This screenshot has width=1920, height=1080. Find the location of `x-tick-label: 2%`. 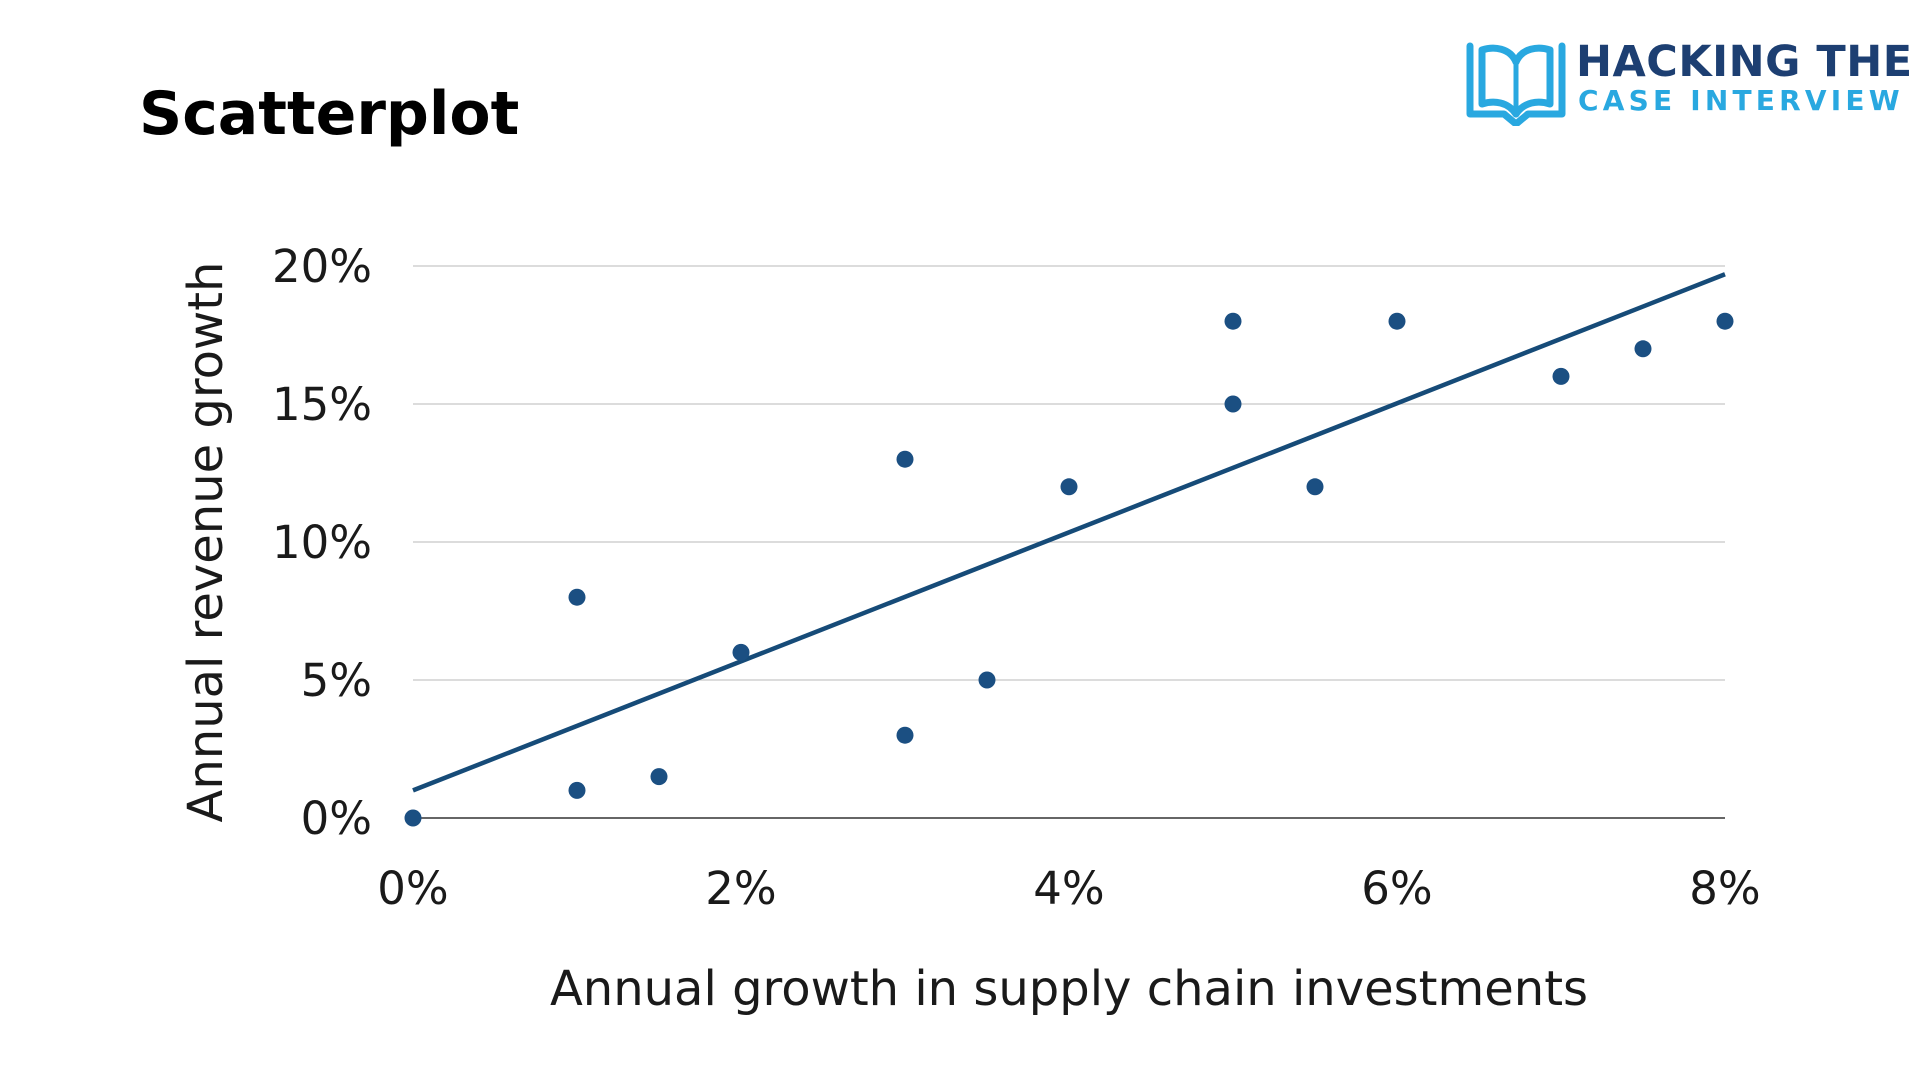

x-tick-label: 2% is located at coordinates (740, 888).